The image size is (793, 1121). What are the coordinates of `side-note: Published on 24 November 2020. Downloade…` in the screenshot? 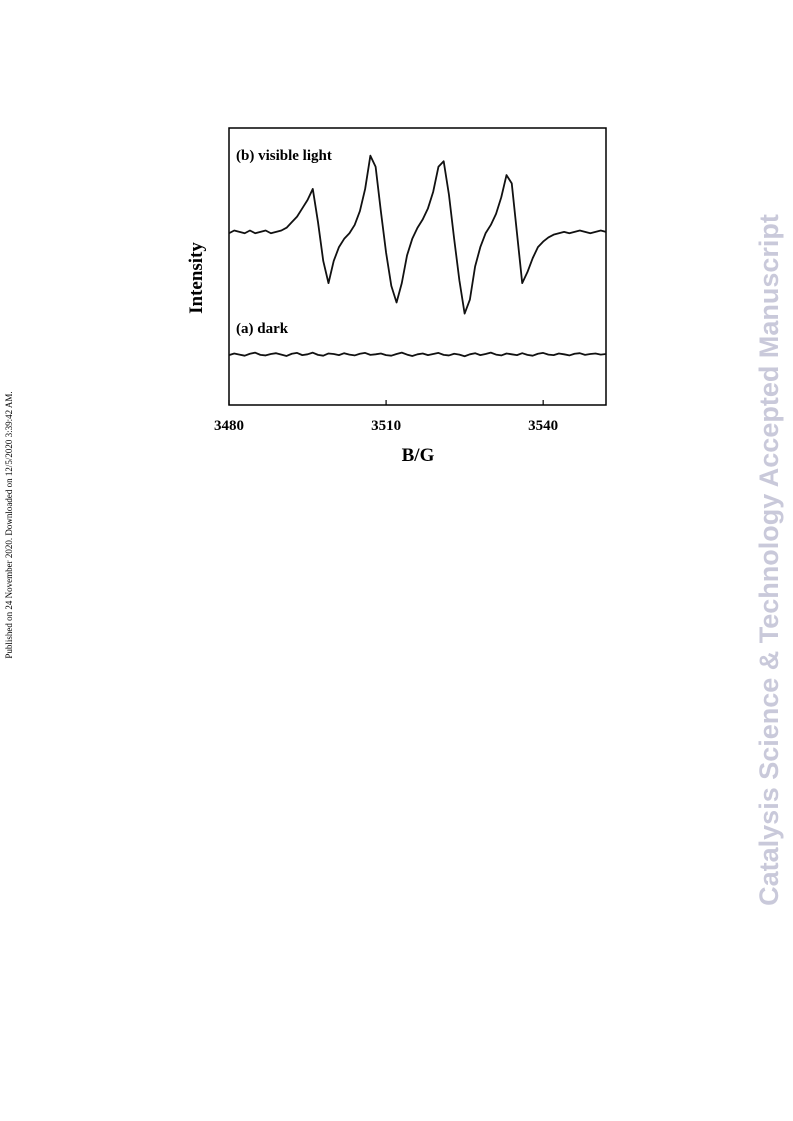 It's located at (9, 524).